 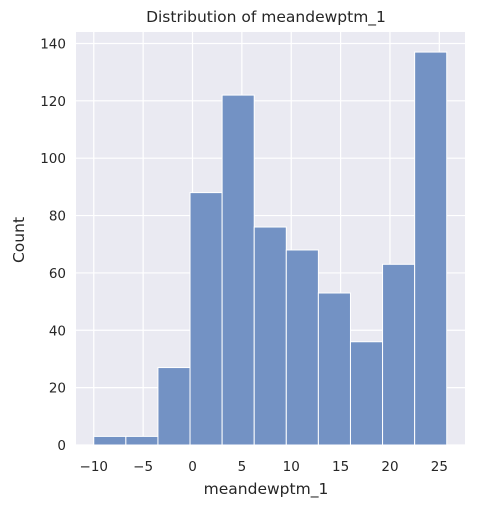 I want to click on x-tick-label: 10, so click(x=291, y=467).